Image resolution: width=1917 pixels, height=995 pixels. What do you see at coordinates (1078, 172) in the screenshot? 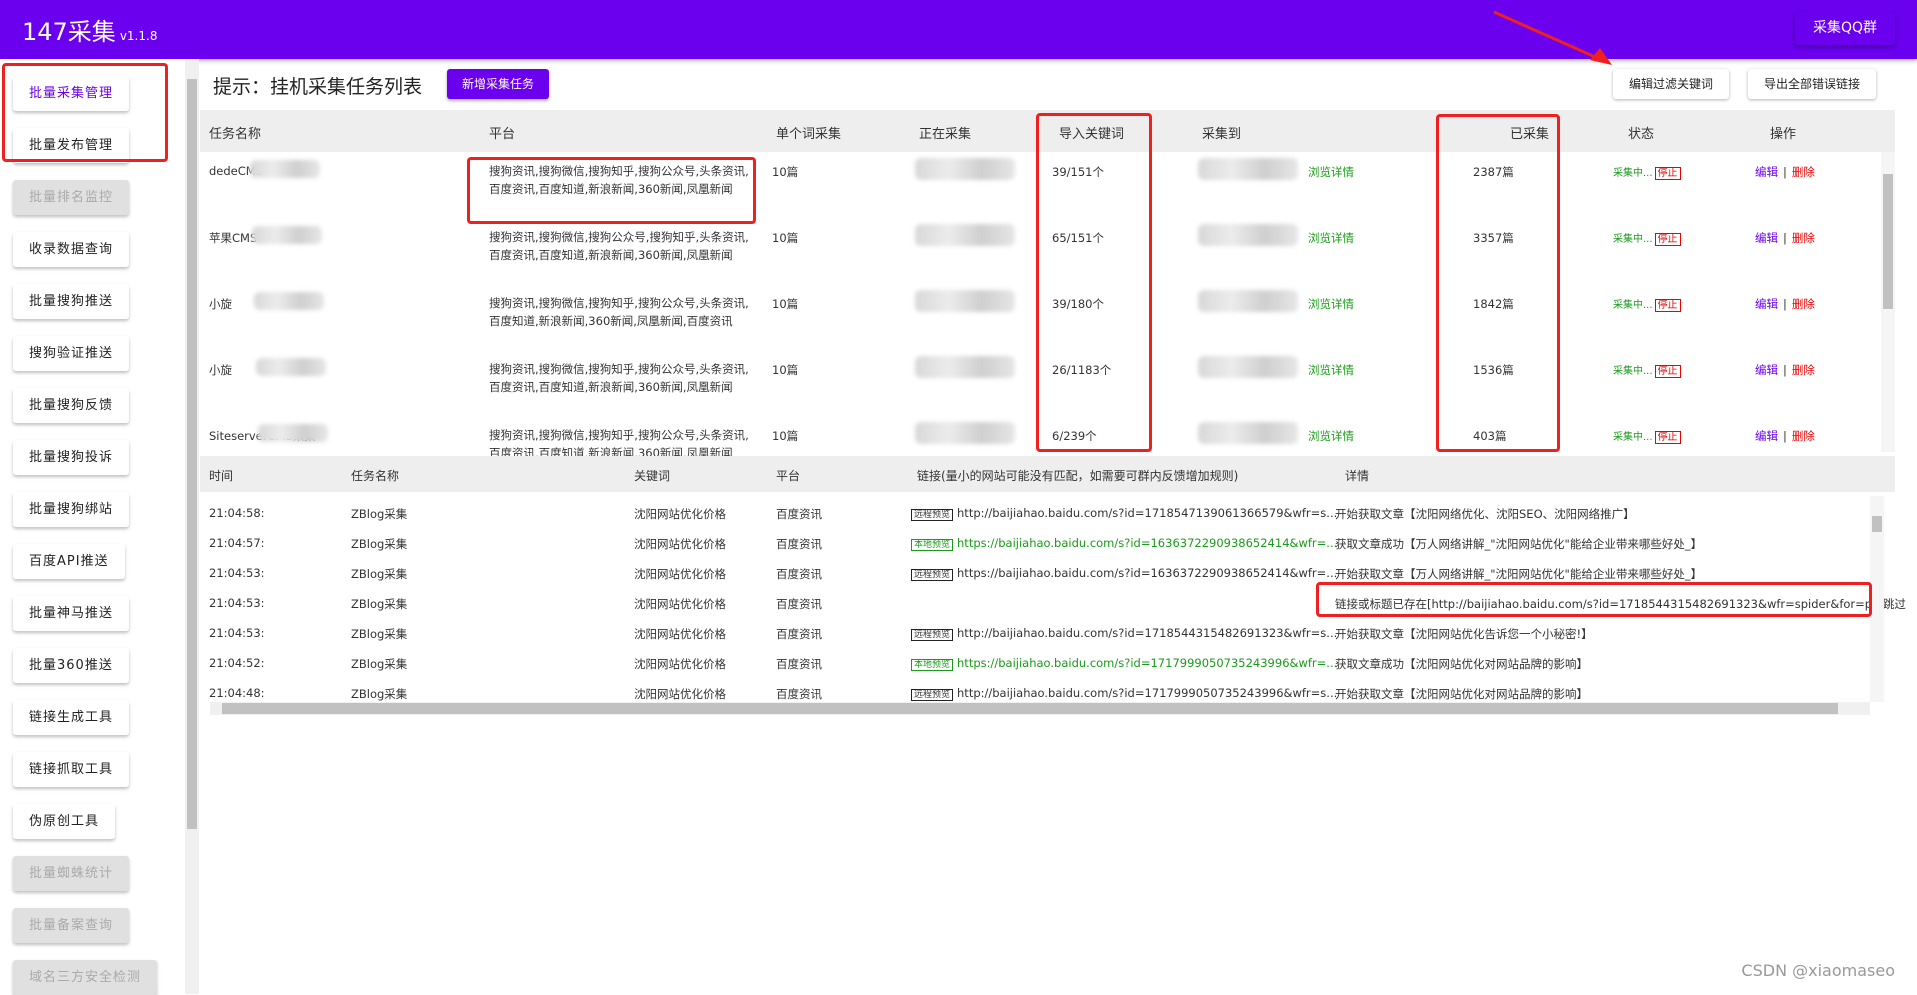
I see `keyword-progress: 39/151个` at bounding box center [1078, 172].